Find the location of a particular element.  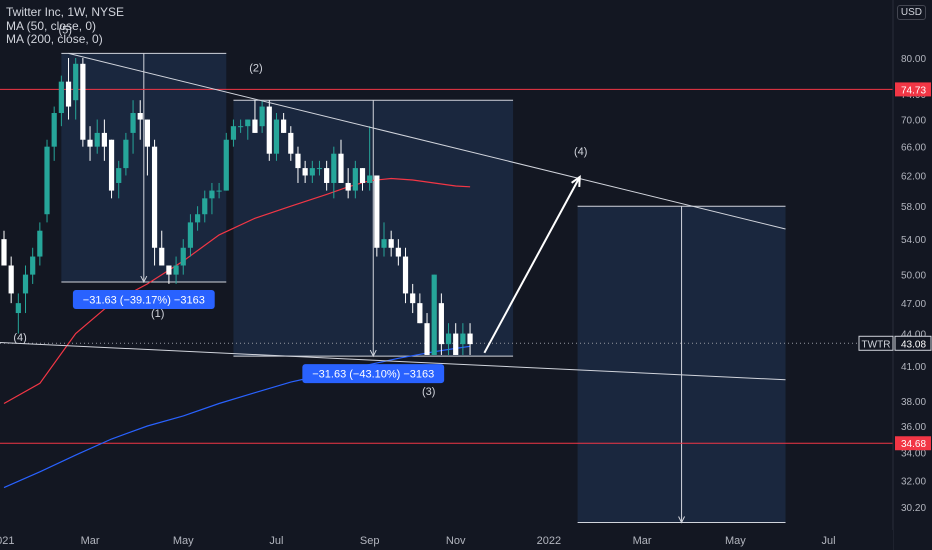

price-tick: 34.00 is located at coordinates (913, 453).